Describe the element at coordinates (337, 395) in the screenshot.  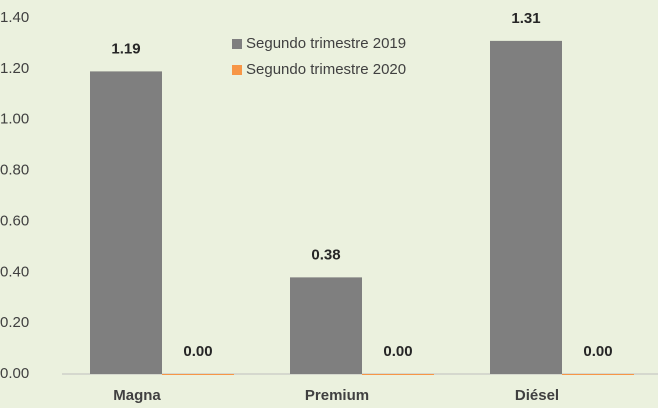
I see `x-tick-label: Premium` at that location.